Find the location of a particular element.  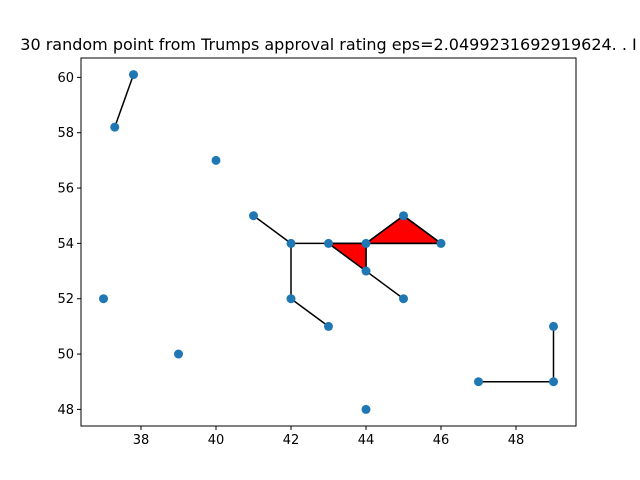

x-tick-label: 42 is located at coordinates (291, 440).